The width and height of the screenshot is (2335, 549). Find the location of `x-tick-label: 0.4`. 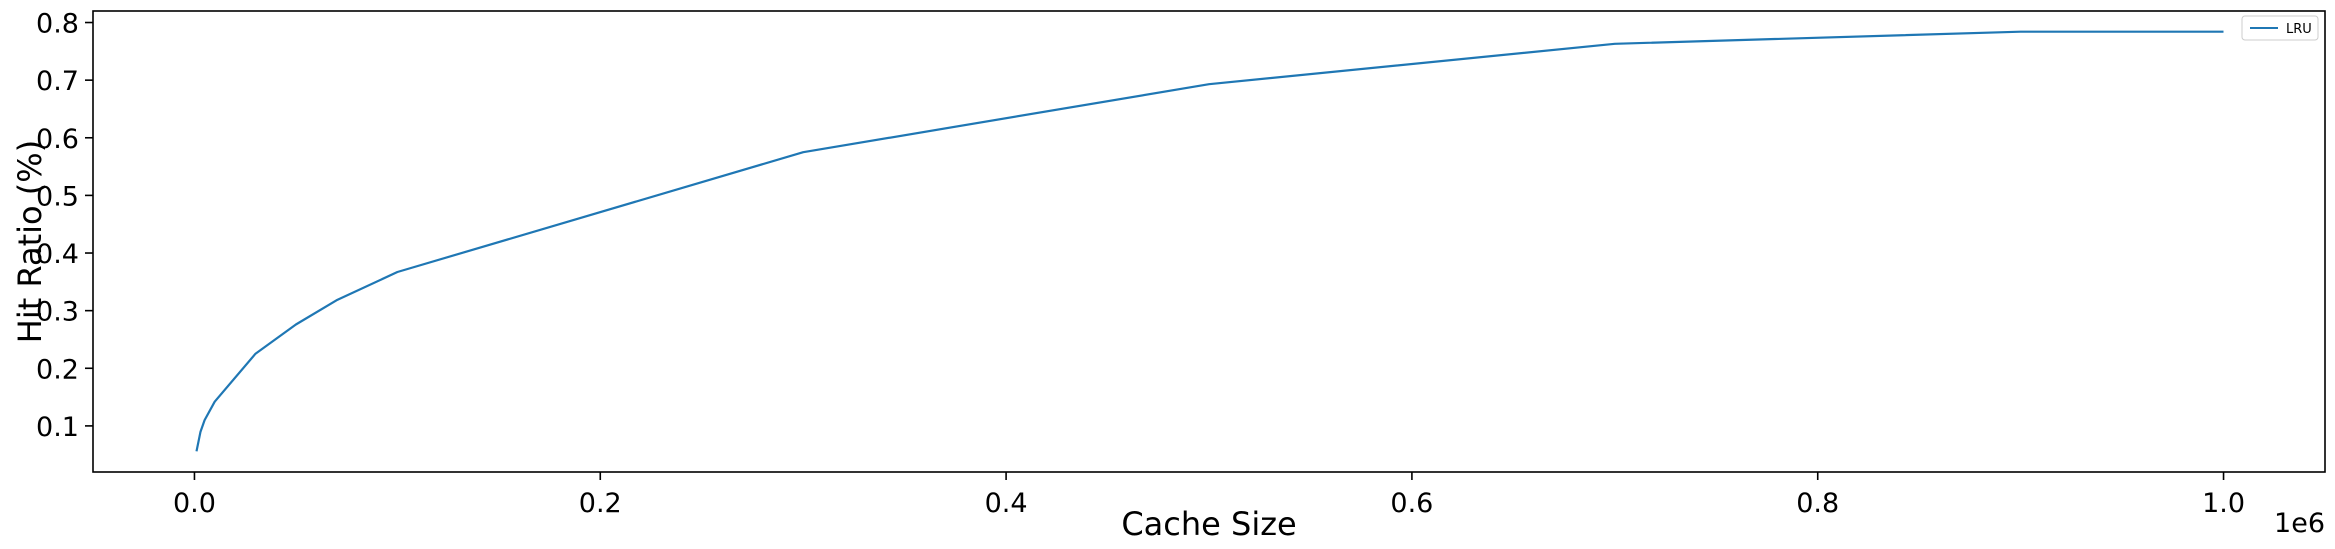

x-tick-label: 0.4 is located at coordinates (1006, 503).